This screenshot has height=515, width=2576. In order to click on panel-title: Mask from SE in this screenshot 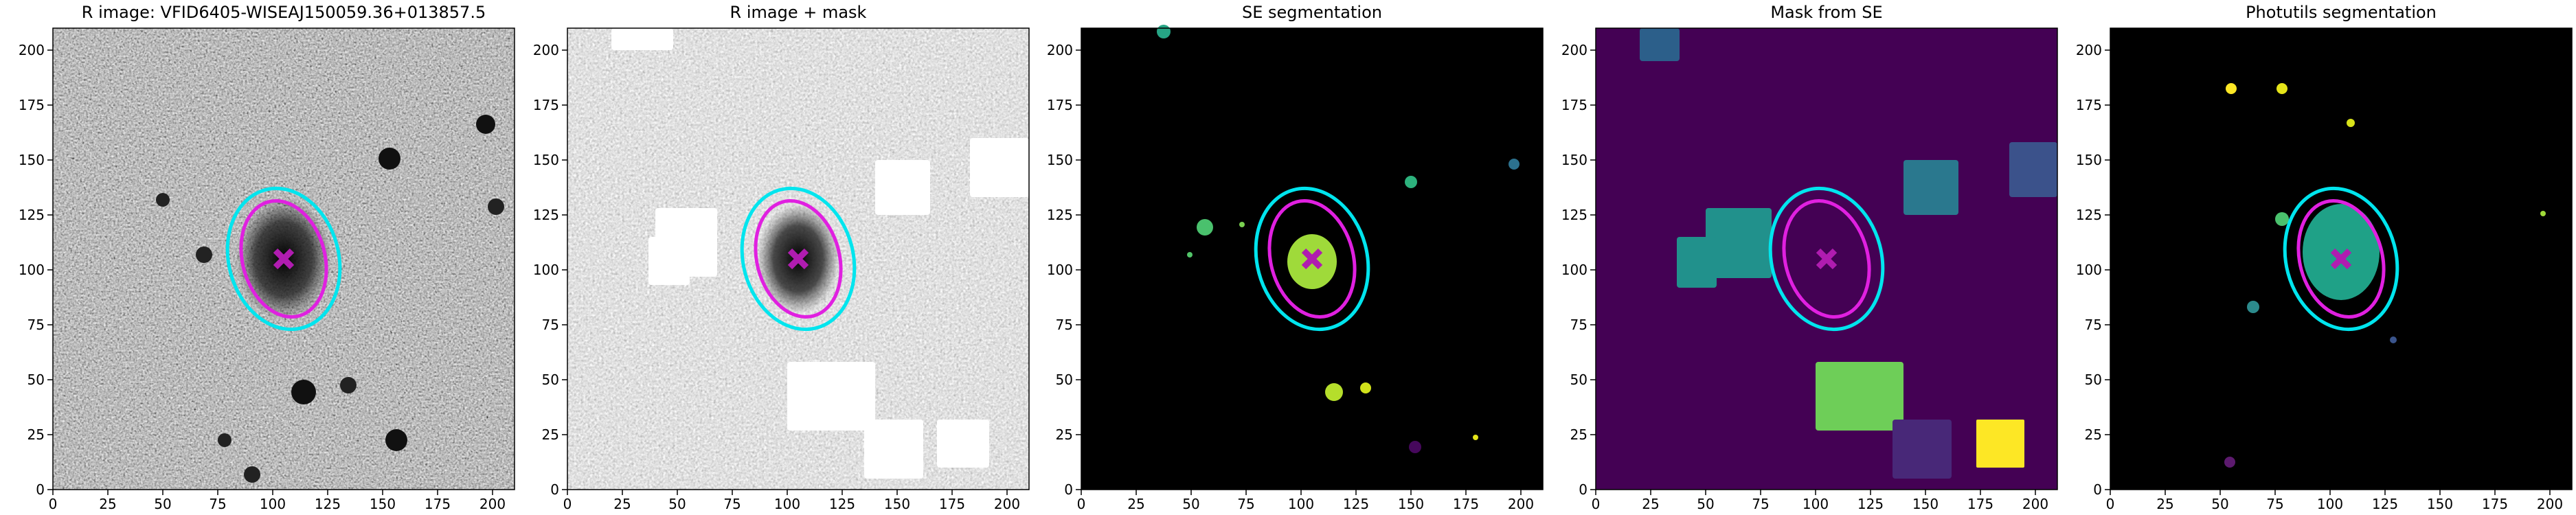, I will do `click(1826, 12)`.